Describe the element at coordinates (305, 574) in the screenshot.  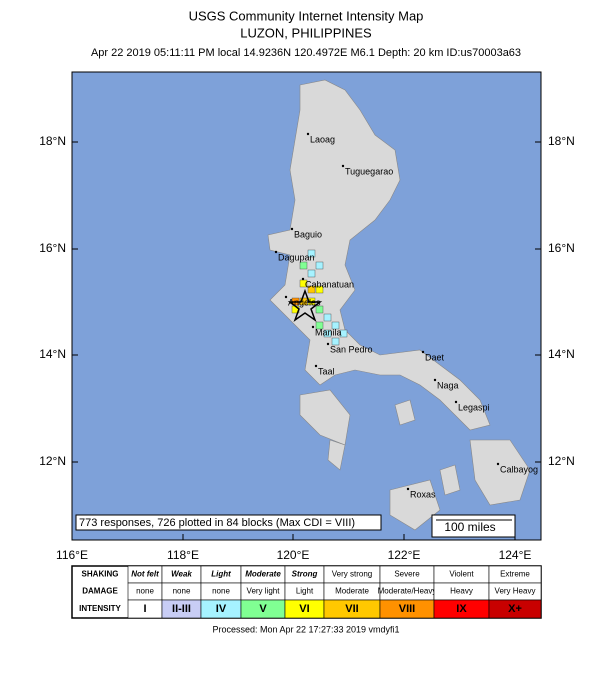
I see `legend-shaking: Strong` at that location.